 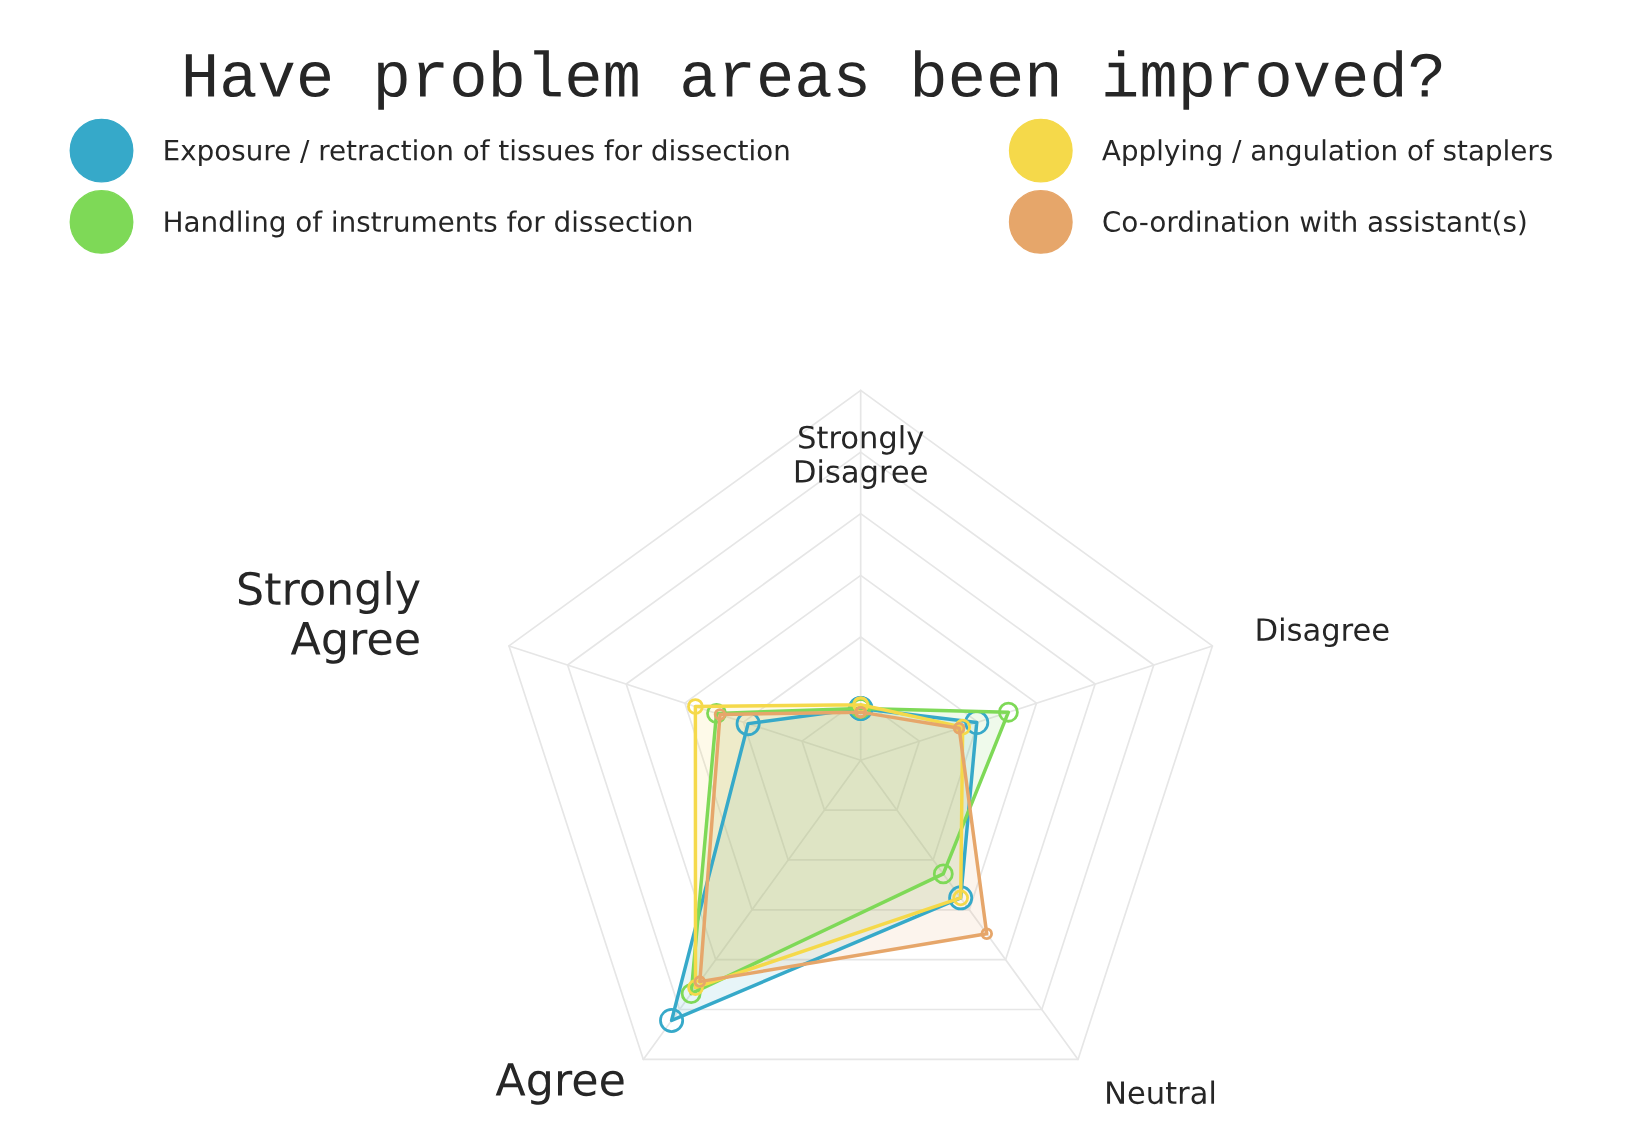 I want to click on legend-label: Exposure / retraction of tissues for dissection, so click(x=477, y=153).